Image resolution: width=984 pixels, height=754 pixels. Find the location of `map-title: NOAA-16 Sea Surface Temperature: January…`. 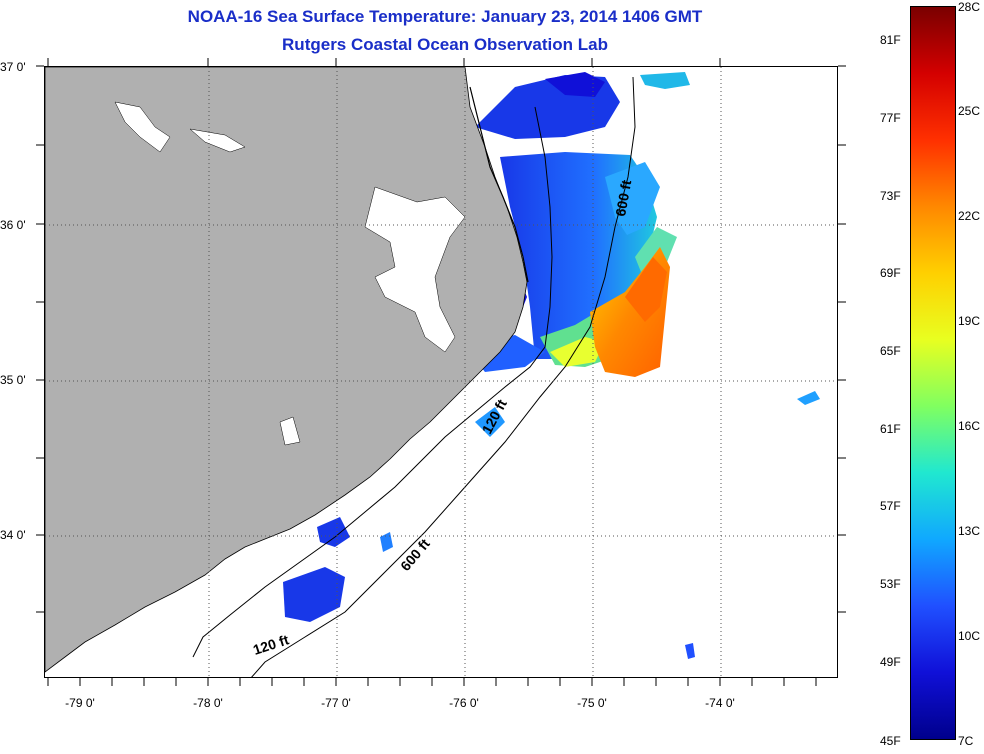

map-title: NOAA-16 Sea Surface Temperature: January… is located at coordinates (445, 16).